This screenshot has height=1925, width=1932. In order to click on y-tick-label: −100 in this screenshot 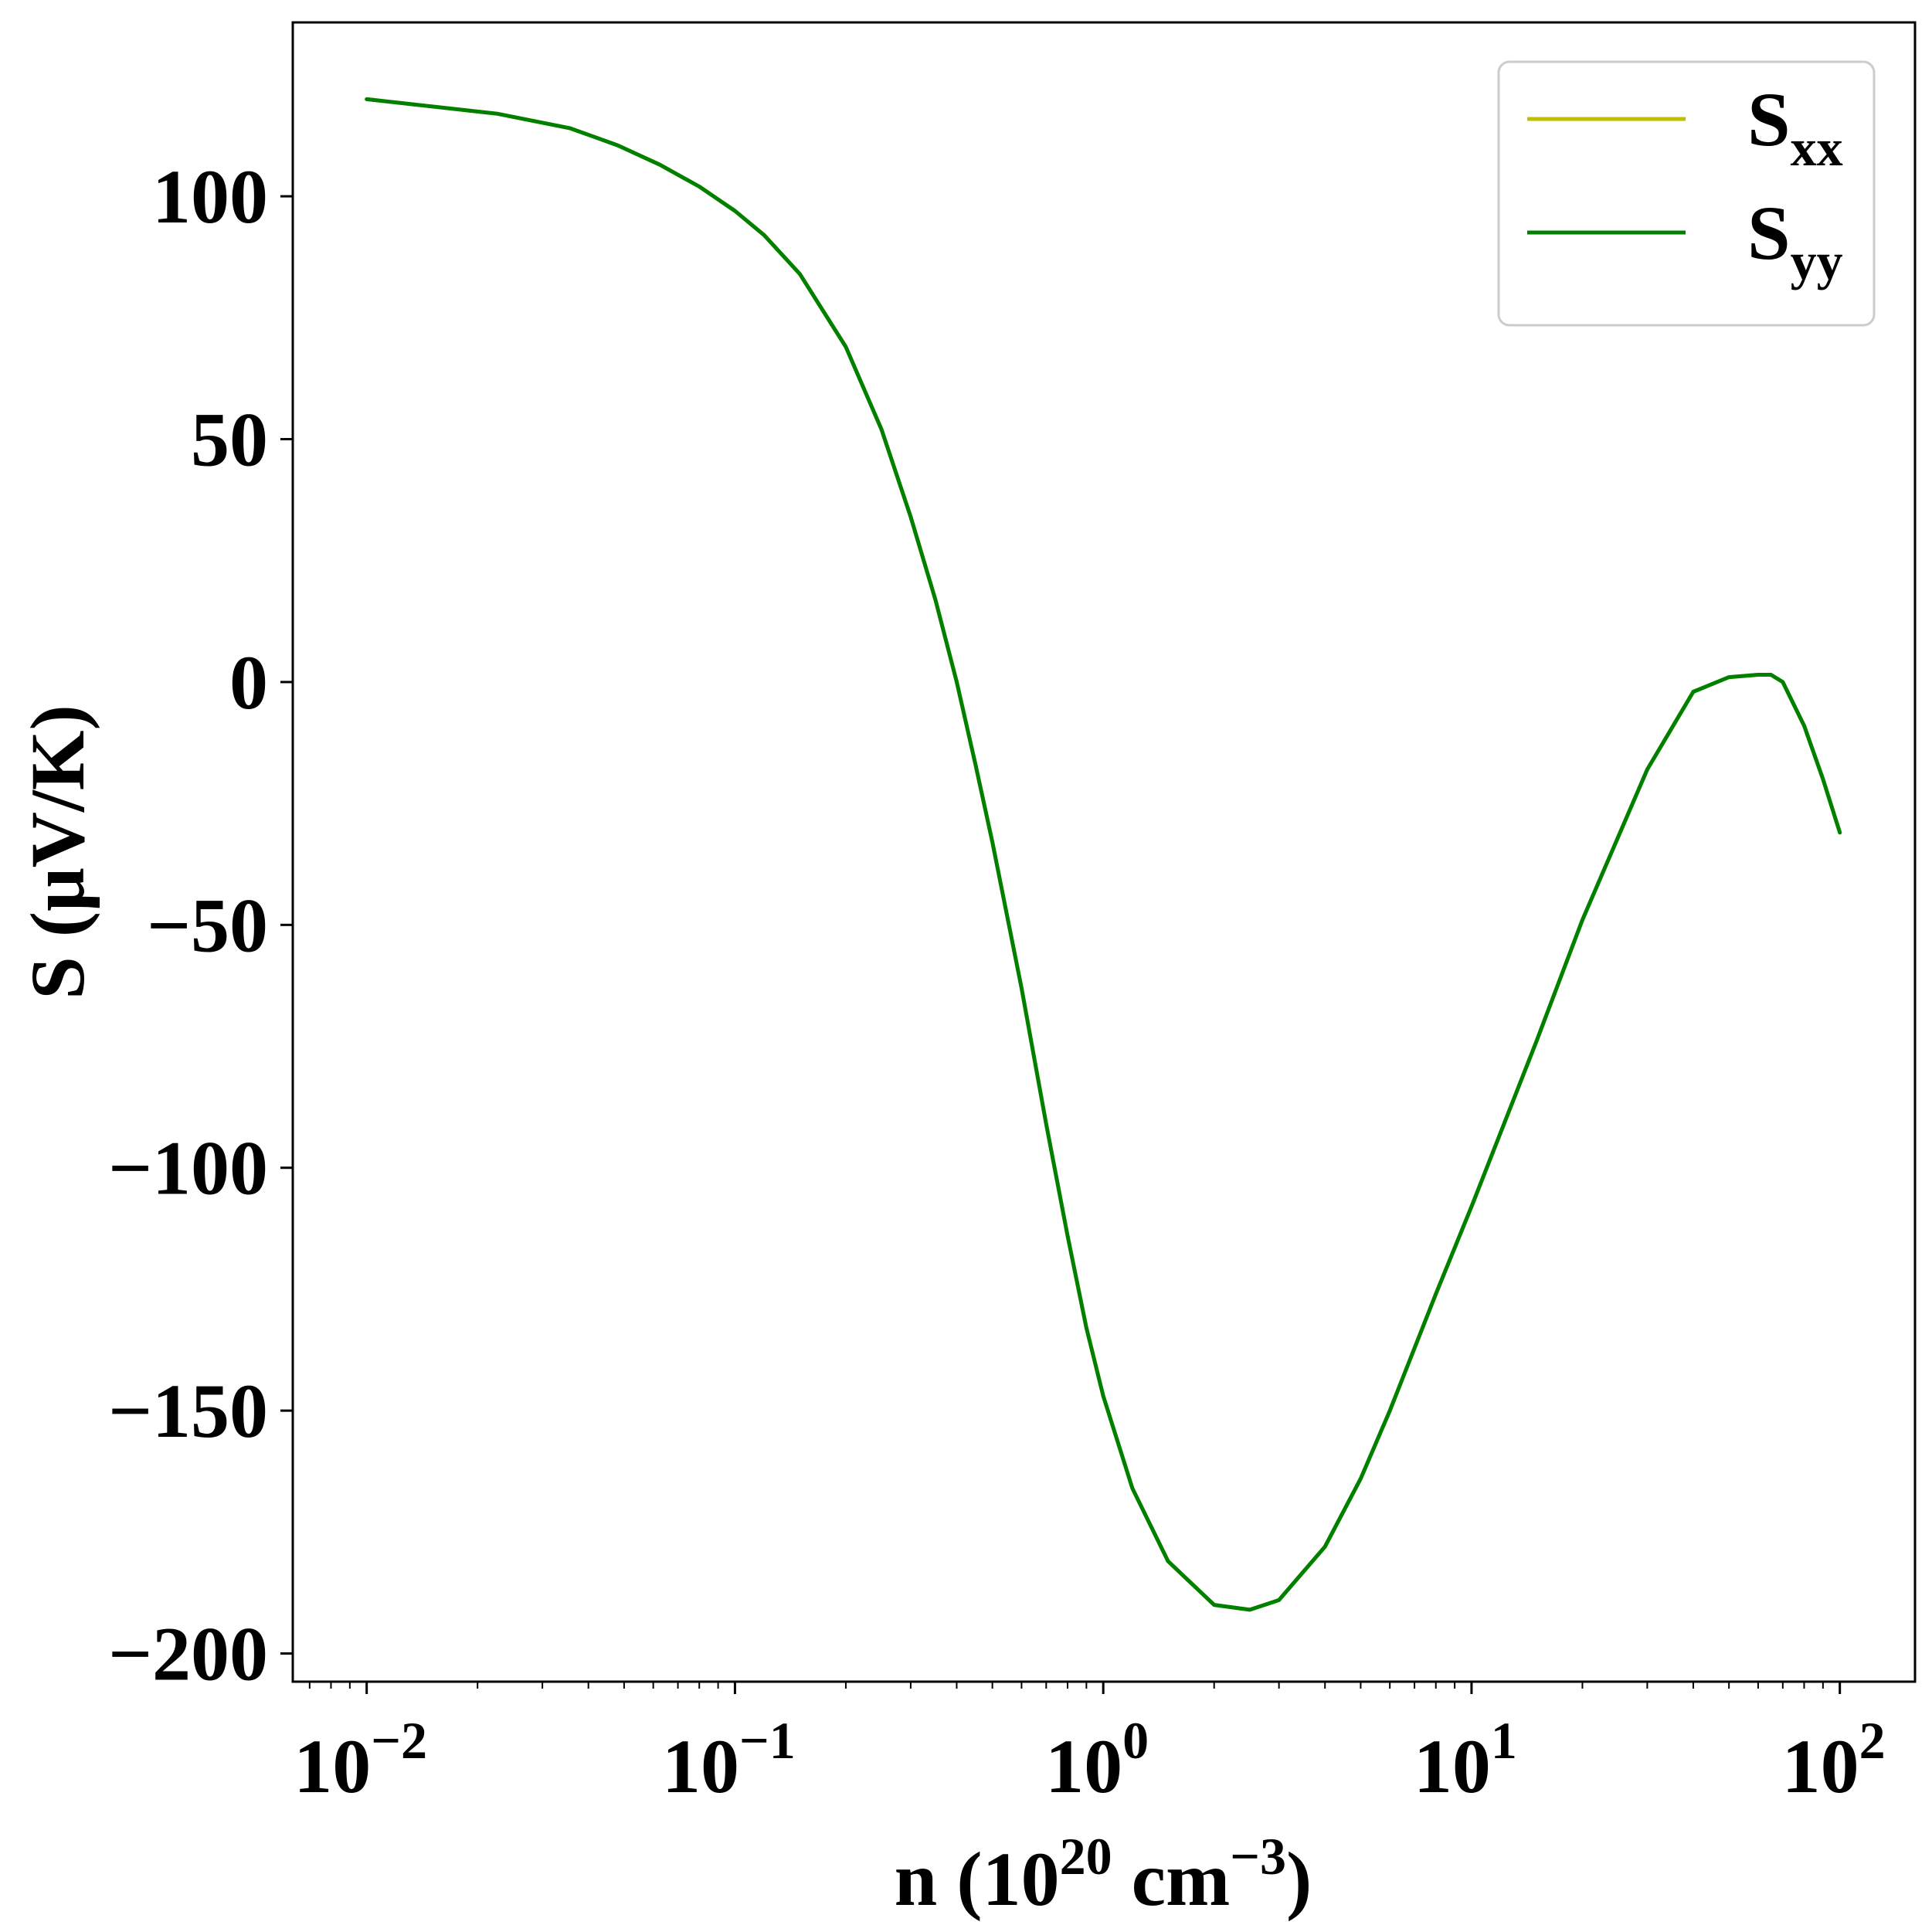, I will do `click(188, 1168)`.